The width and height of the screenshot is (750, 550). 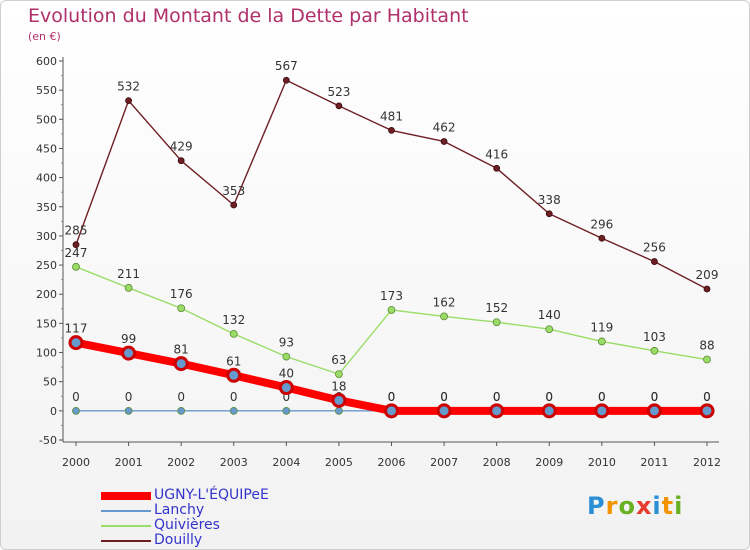 What do you see at coordinates (48, 440) in the screenshot?
I see `y-tick-label: -50` at bounding box center [48, 440].